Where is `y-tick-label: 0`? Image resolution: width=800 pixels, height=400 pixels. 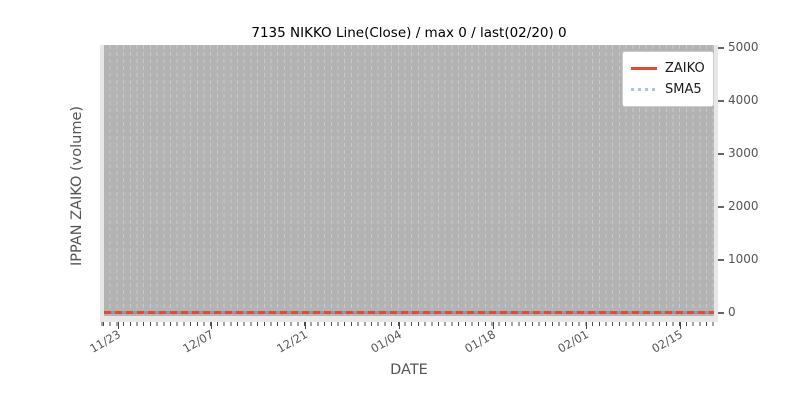
y-tick-label: 0 is located at coordinates (732, 312).